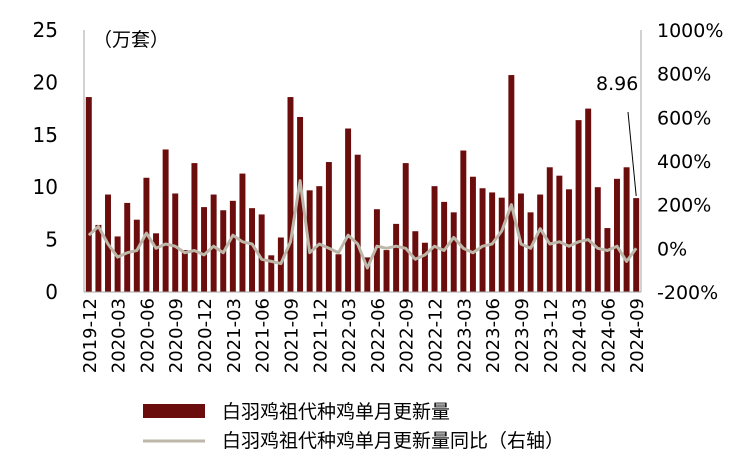  Describe the element at coordinates (464, 335) in the screenshot. I see `x-tick-label: 2023-03` at that location.